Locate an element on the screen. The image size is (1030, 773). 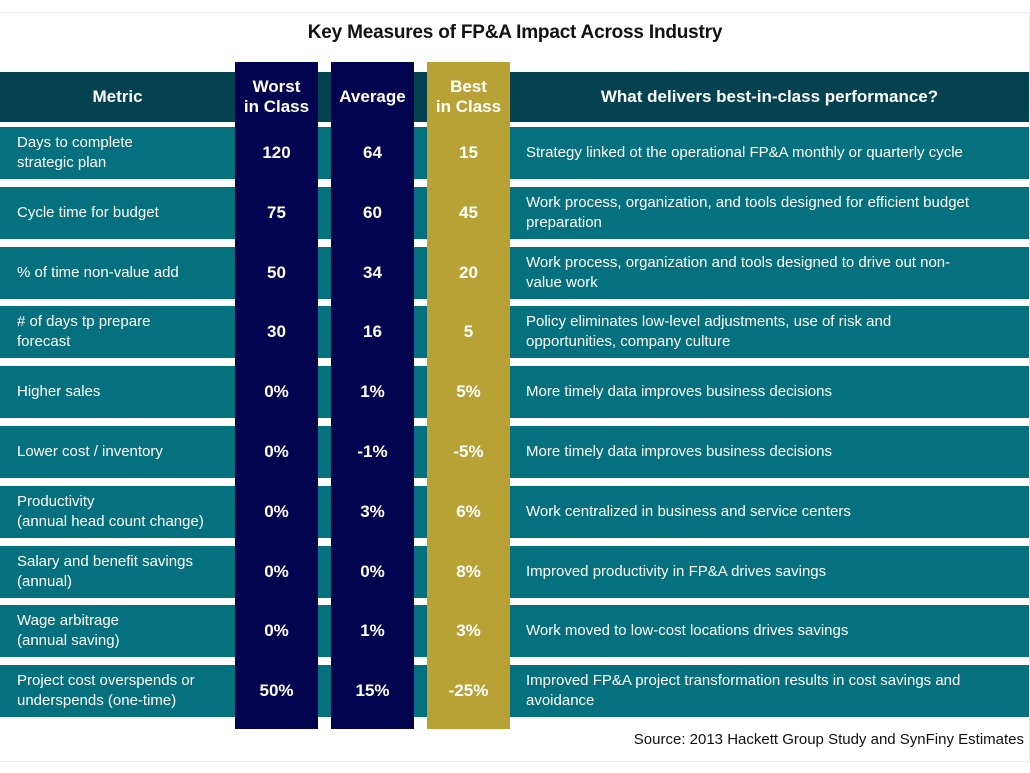
metric-cell: Higher sales is located at coordinates (122, 392).